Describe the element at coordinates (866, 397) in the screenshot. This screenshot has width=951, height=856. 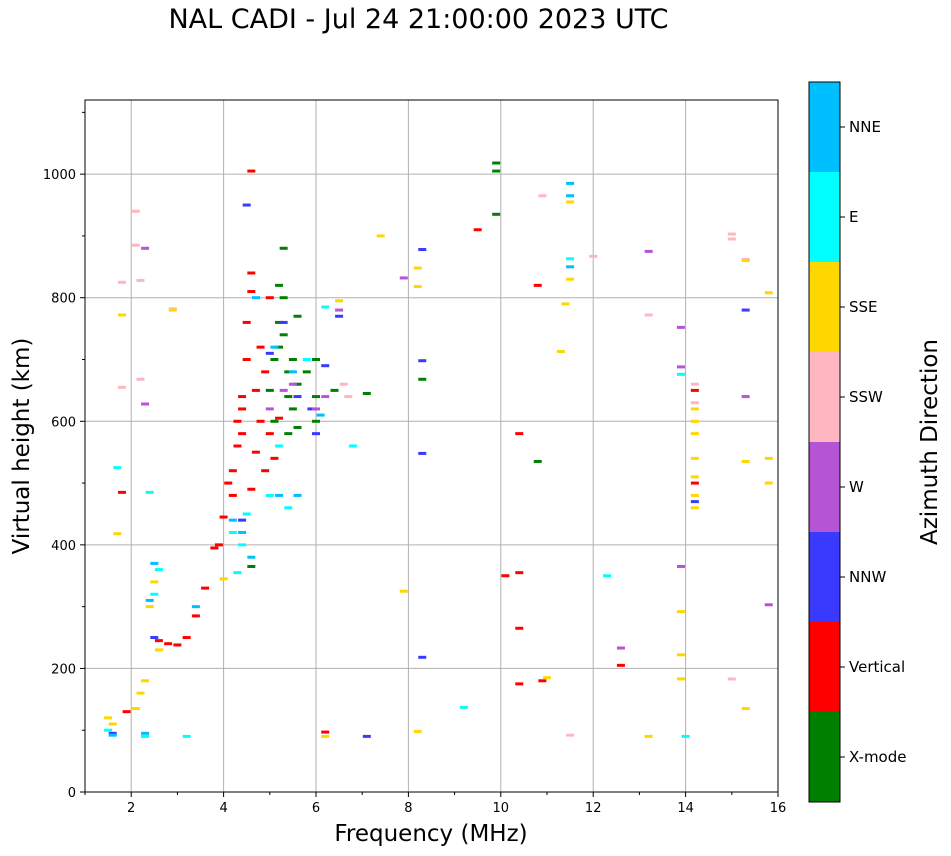
I see `colorbar-tick-label: SSW` at that location.